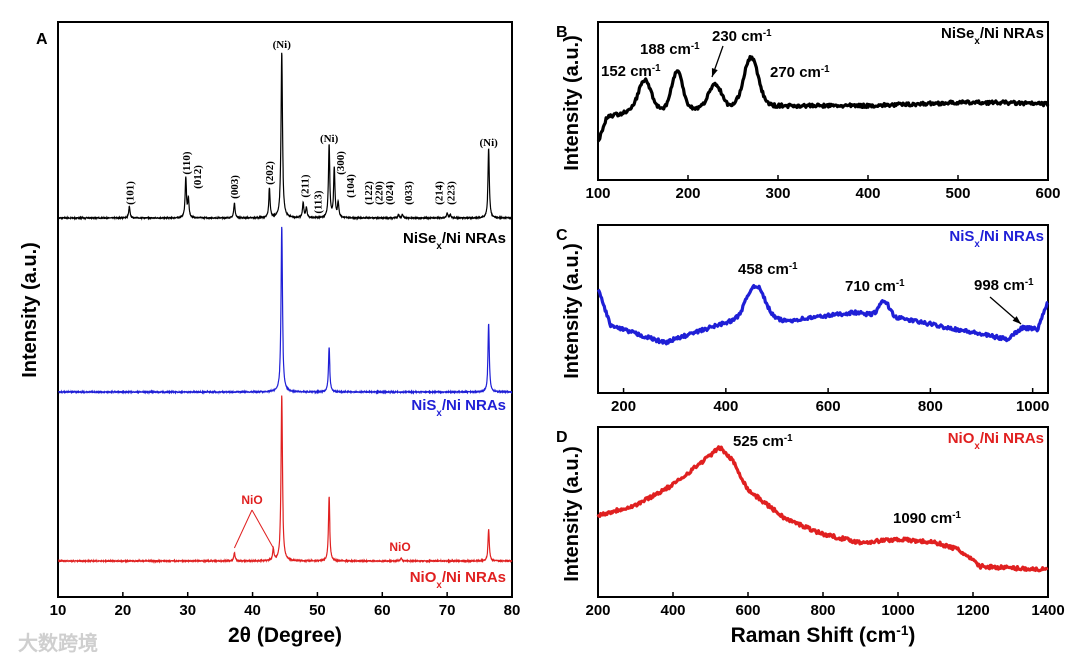  I want to click on x-tick-label-part: 60, so click(382, 610).